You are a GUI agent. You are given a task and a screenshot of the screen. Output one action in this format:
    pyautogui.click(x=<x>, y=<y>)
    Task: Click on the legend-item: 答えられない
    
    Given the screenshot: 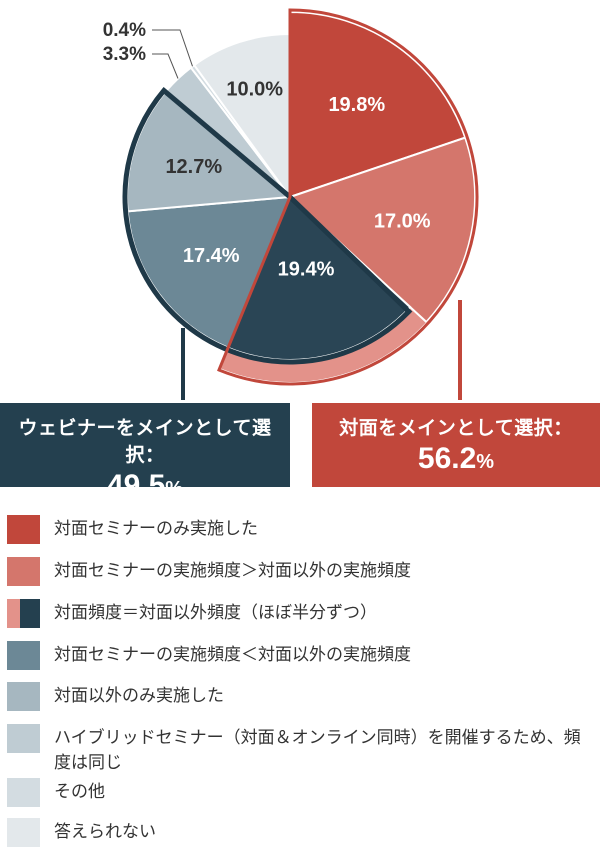 What is the action you would take?
    pyautogui.click(x=300, y=832)
    